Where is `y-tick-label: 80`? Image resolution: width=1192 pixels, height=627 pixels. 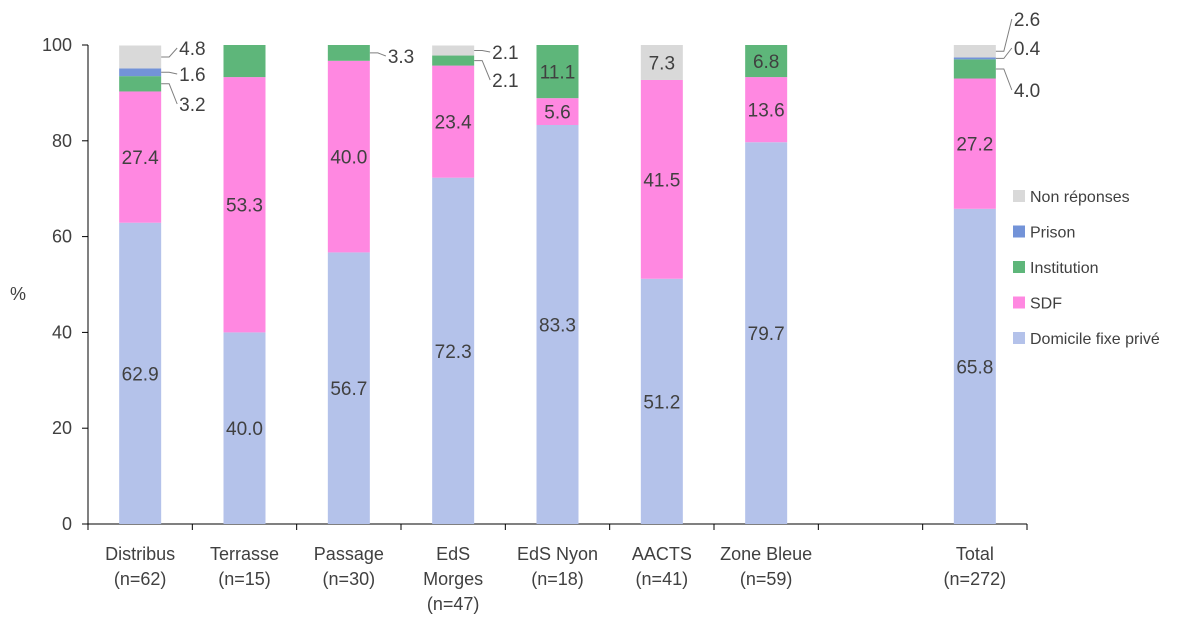
y-tick-label: 80 is located at coordinates (62, 141).